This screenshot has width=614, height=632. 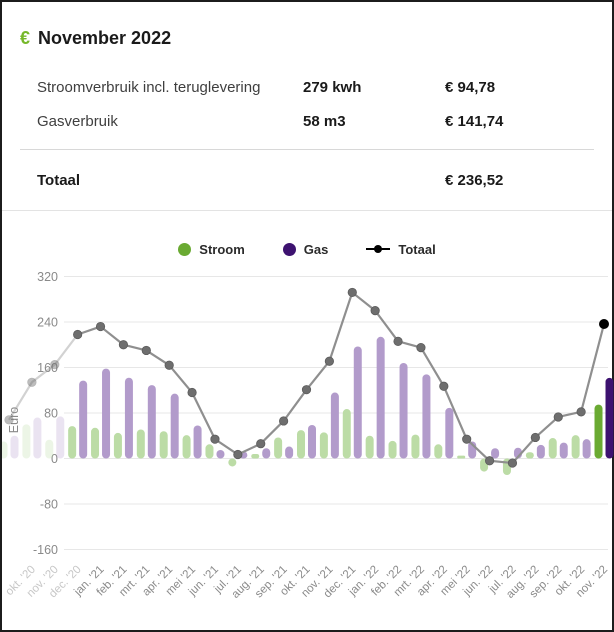 What do you see at coordinates (47, 368) in the screenshot?
I see `y-tick-label: 160` at bounding box center [47, 368].